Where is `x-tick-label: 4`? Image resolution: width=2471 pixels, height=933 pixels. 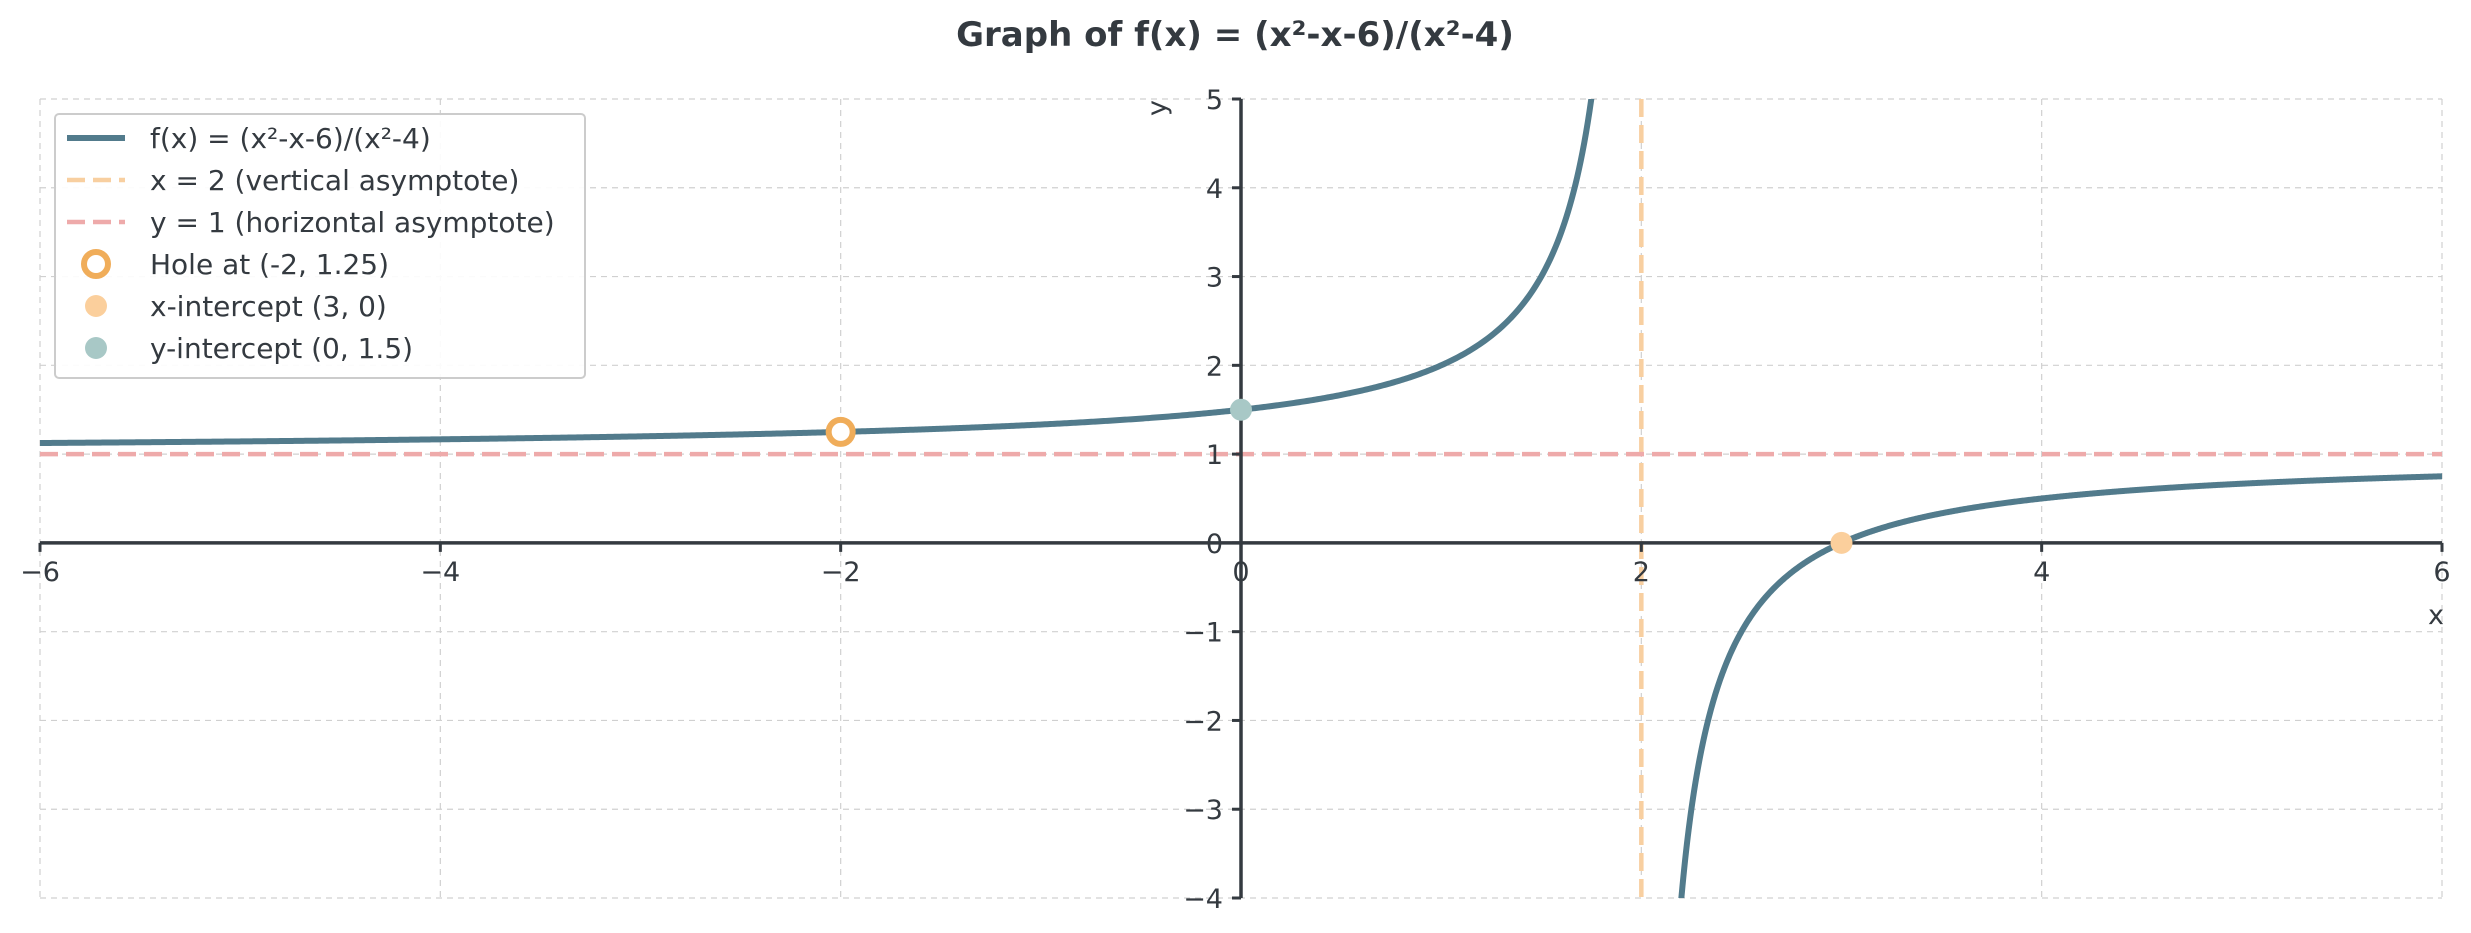 x-tick-label: 4 is located at coordinates (2041, 572).